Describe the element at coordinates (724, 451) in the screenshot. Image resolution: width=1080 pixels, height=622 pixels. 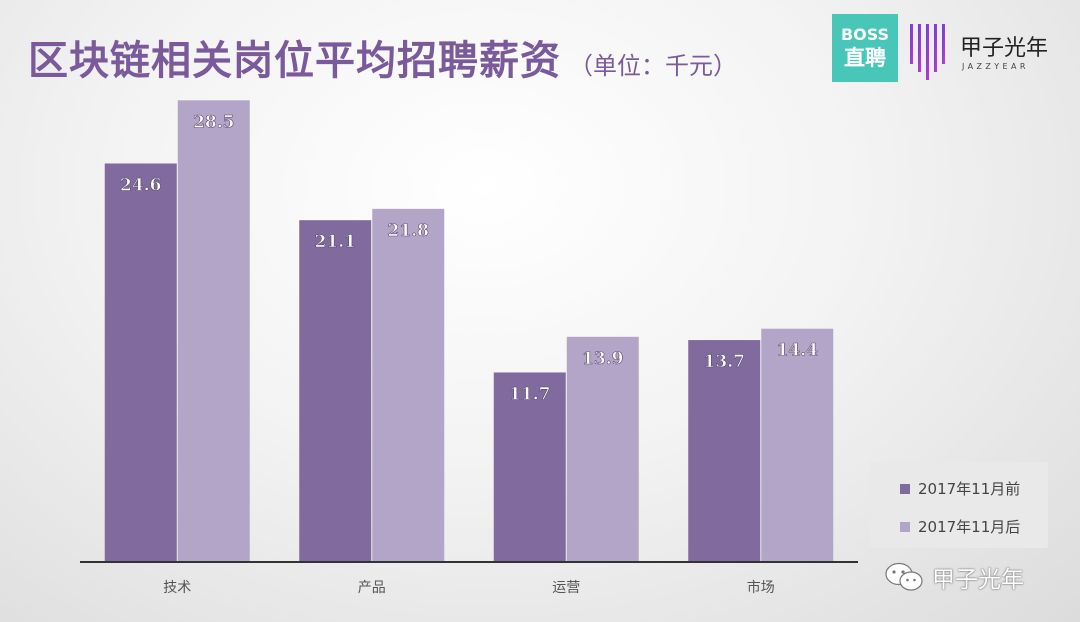
I see `bar-市场-series1` at that location.